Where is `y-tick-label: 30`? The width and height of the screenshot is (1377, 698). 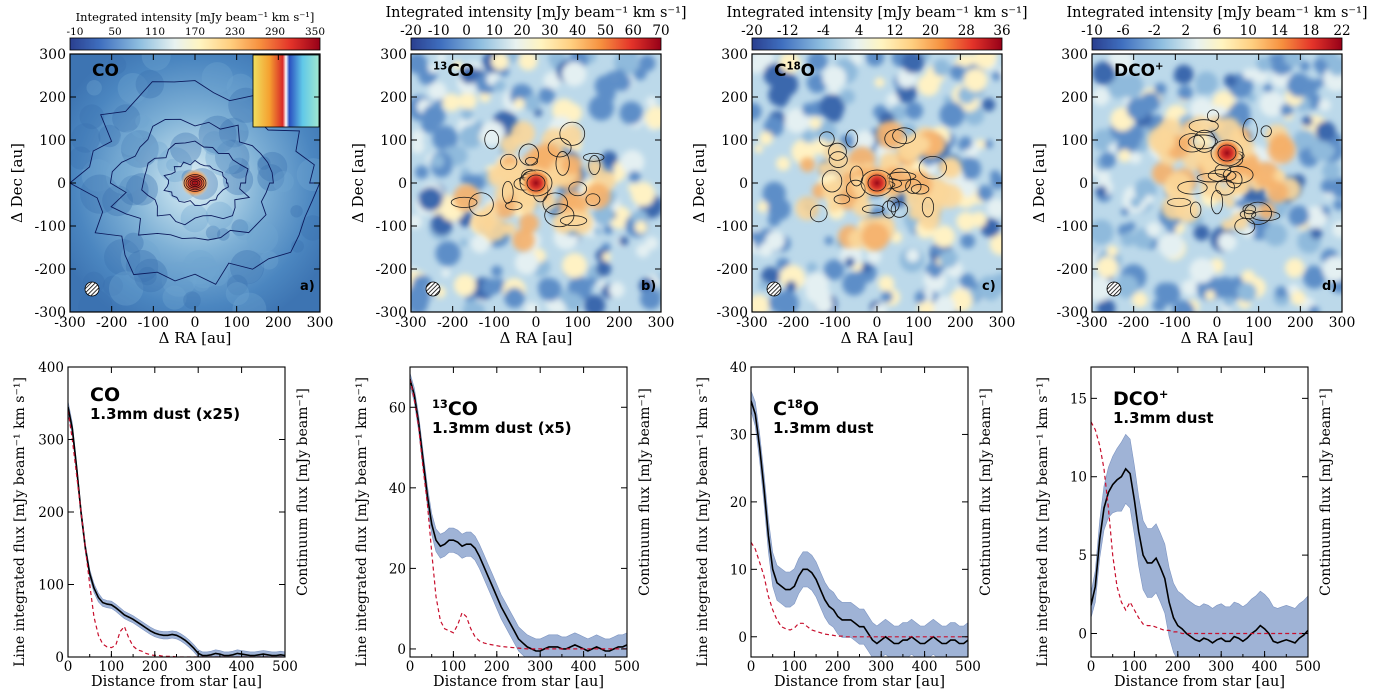 y-tick-label: 30 is located at coordinates (738, 435).